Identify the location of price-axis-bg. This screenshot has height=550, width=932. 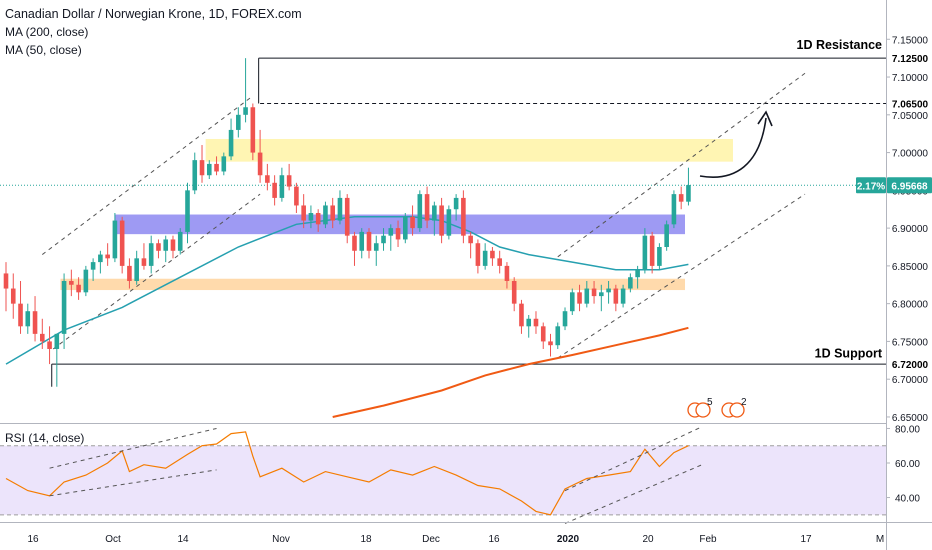
(909, 275).